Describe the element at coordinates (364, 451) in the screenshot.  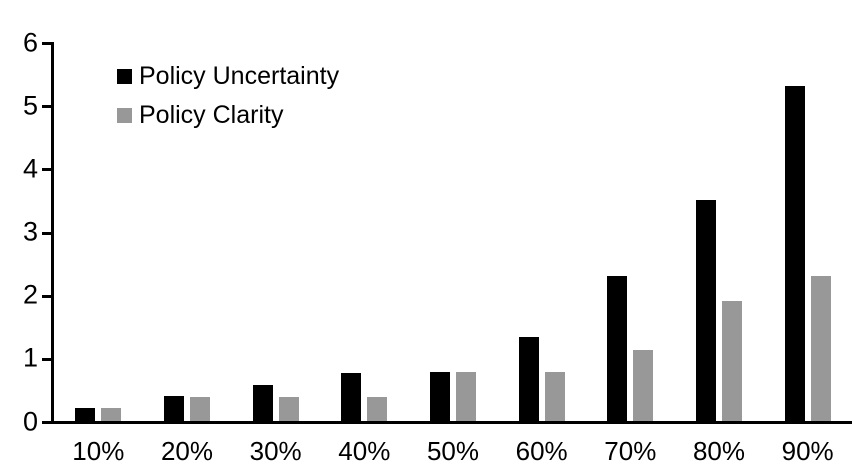
I see `x-tick-label: 40%` at that location.